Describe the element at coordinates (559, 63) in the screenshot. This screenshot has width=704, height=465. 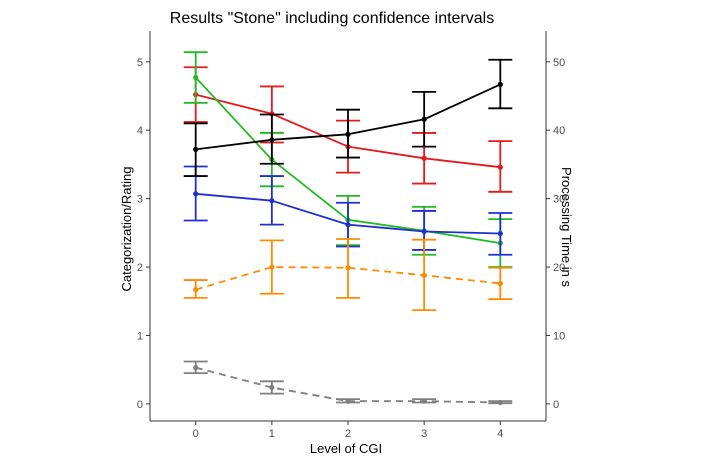
I see `y-tick-label-right: 50` at that location.